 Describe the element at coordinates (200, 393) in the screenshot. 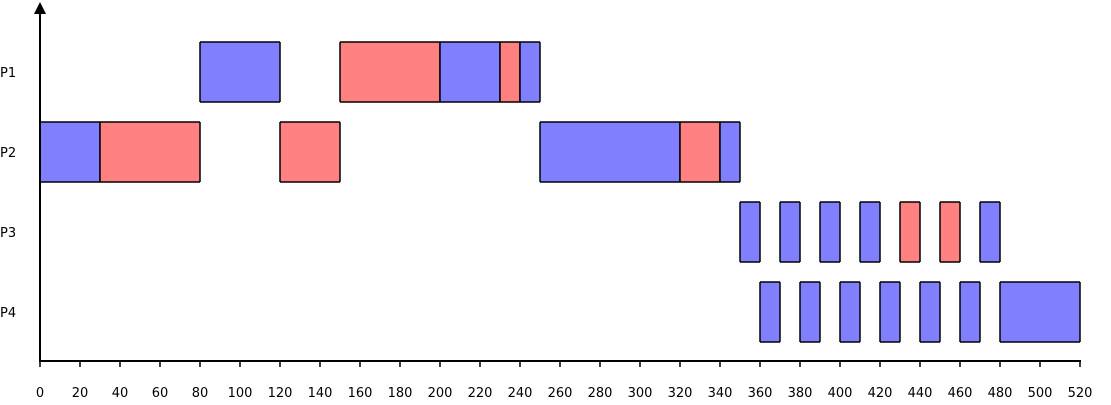

I see `x-tick-label: 80` at that location.